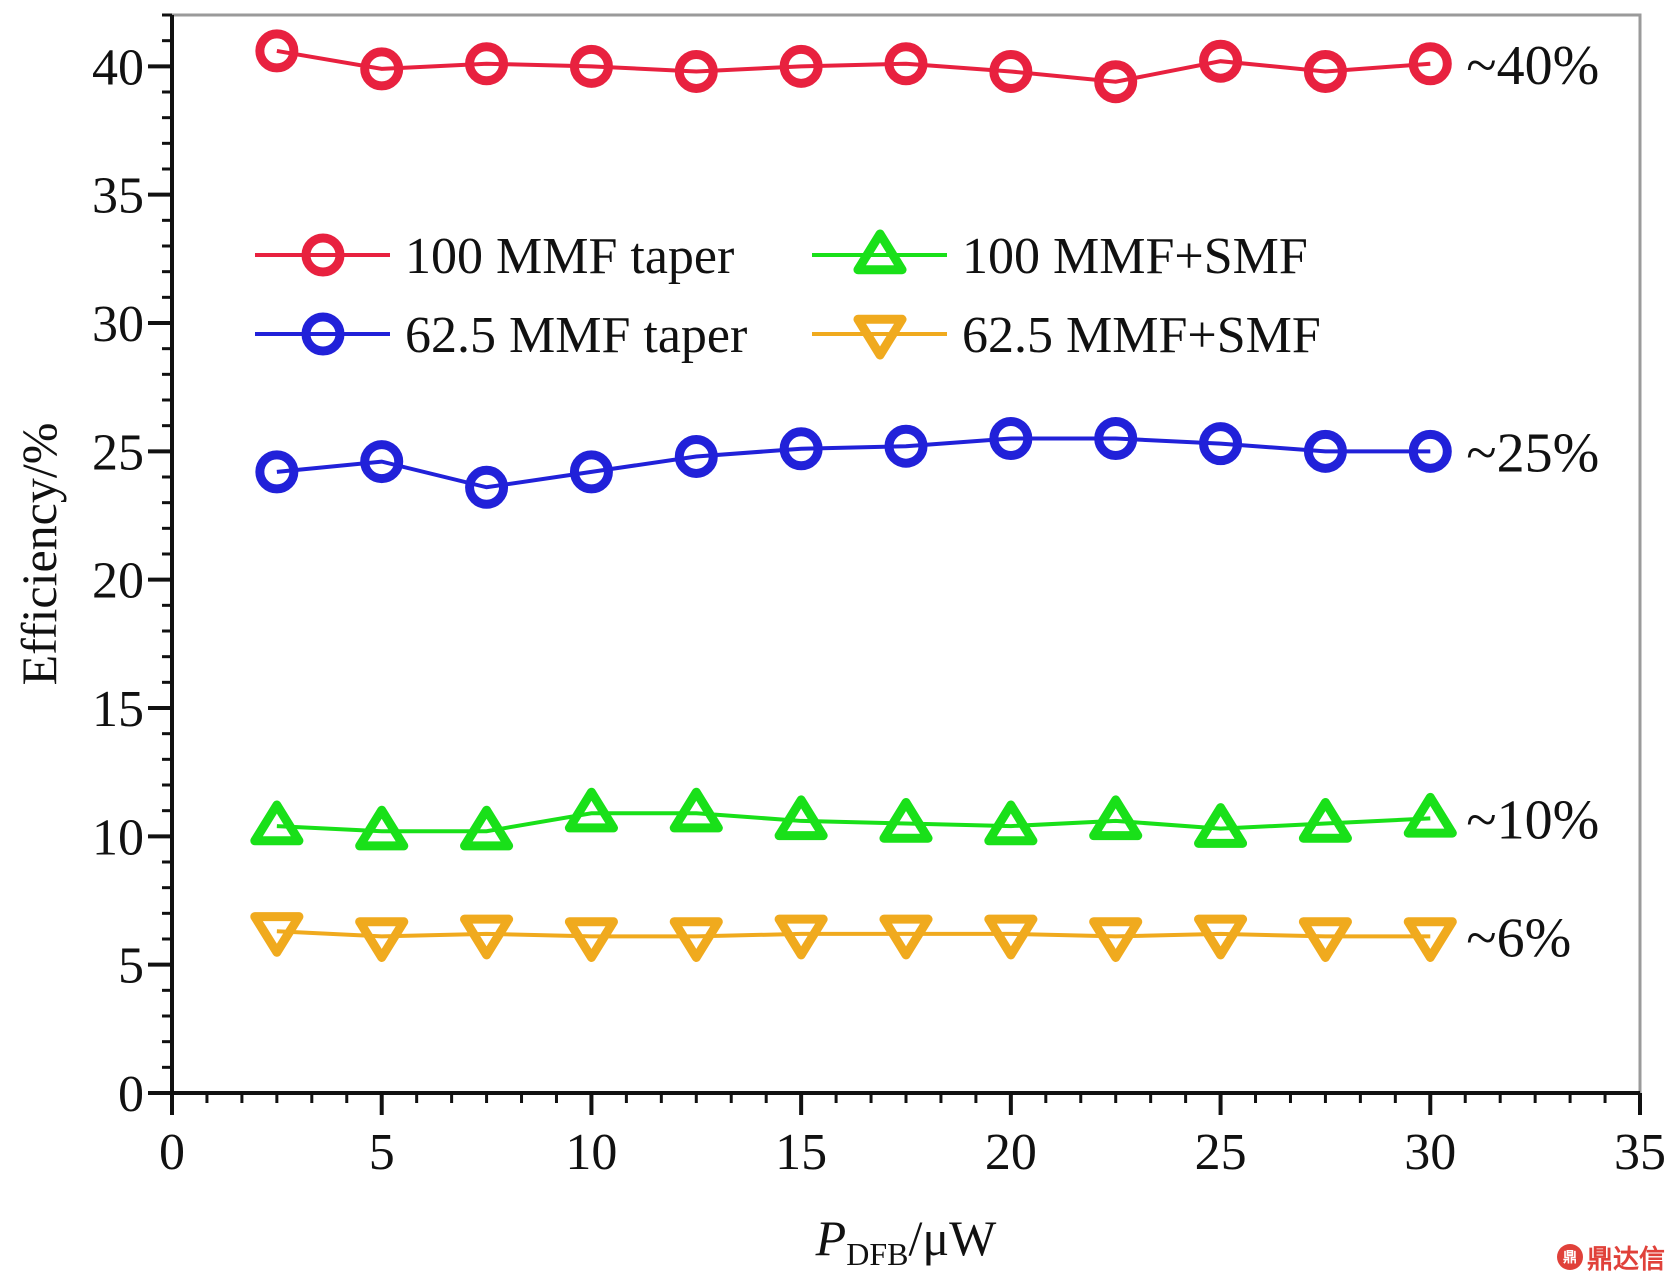 This screenshot has width=1671, height=1286. What do you see at coordinates (118, 196) in the screenshot?
I see `y-tick-label: 35` at bounding box center [118, 196].